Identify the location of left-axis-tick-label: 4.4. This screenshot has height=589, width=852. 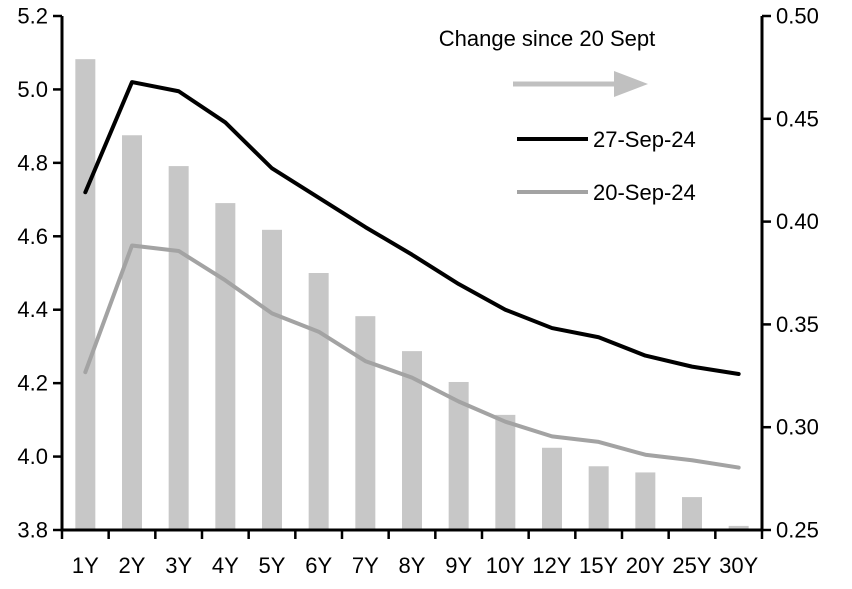
(32, 309).